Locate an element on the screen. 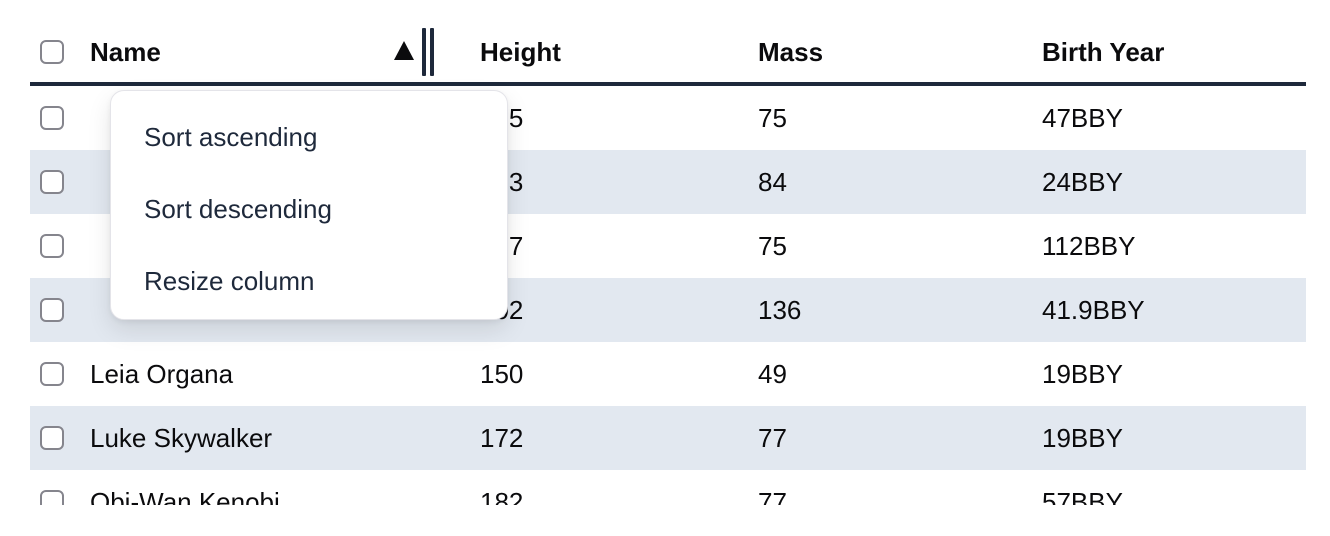  cell-height: 150 is located at coordinates (502, 374).